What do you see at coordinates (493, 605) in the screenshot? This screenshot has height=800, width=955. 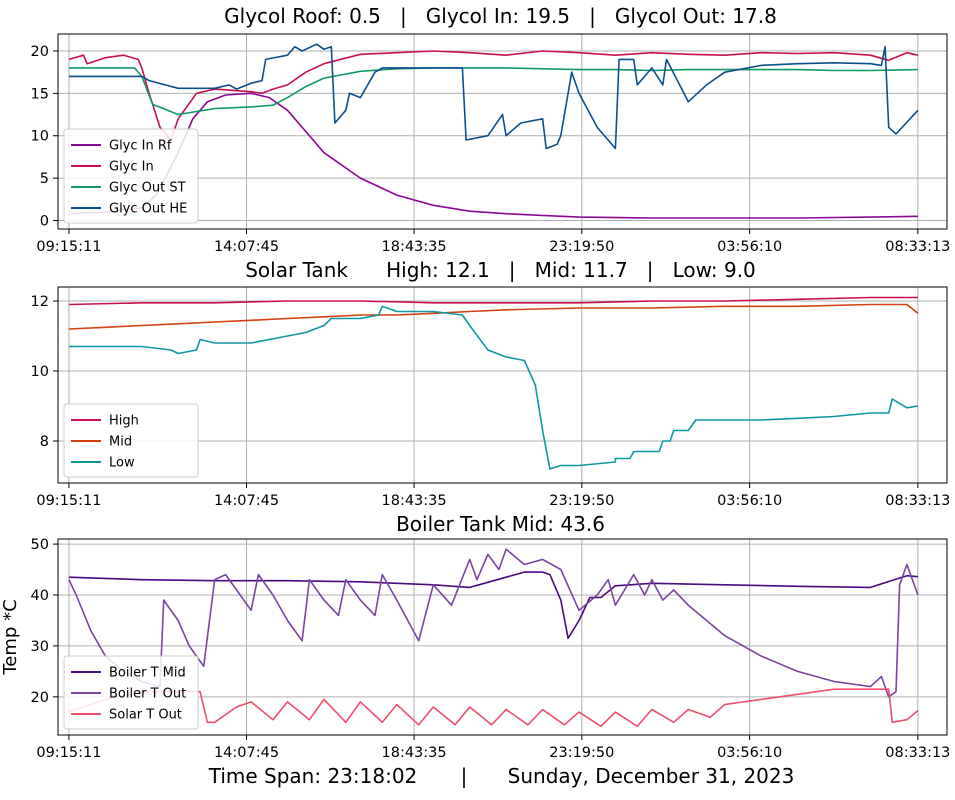 I see `boiler-tank-series-boiler-t-mid` at bounding box center [493, 605].